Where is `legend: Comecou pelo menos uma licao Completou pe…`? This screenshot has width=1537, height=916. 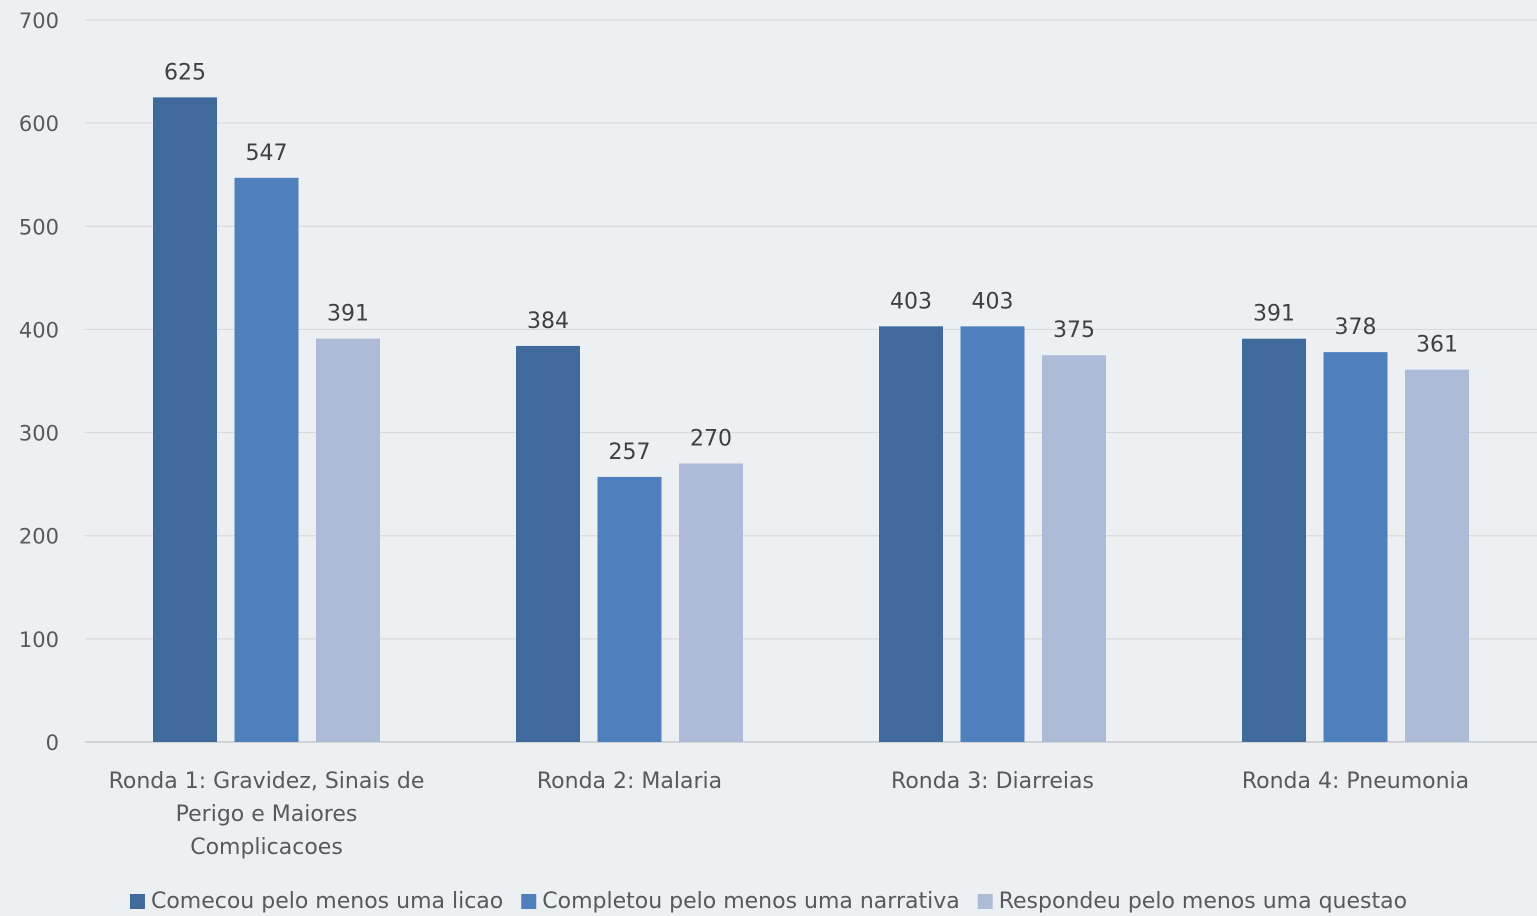 legend: Comecou pelo menos uma licao Completou pe… is located at coordinates (768, 901).